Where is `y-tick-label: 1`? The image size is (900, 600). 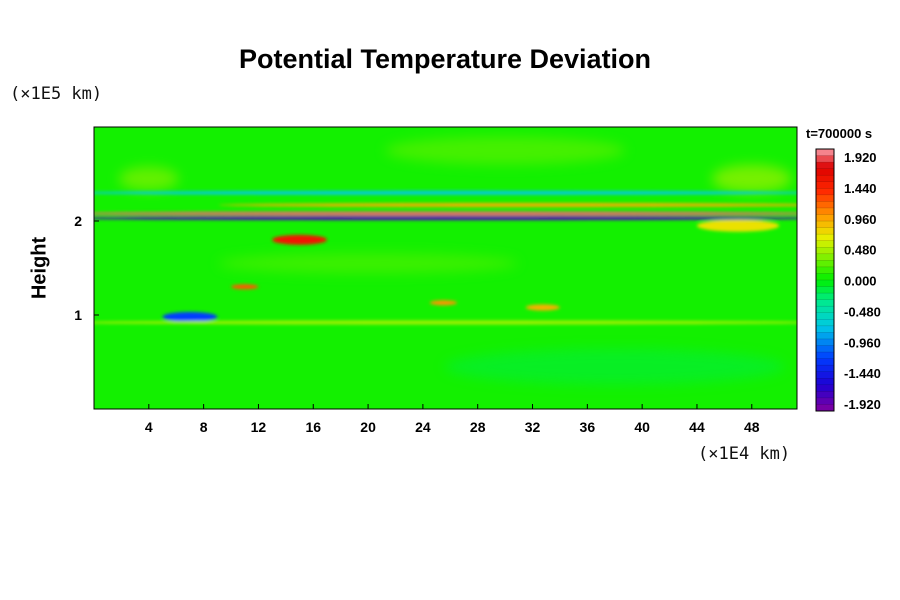 y-tick-label: 1 is located at coordinates (78, 315).